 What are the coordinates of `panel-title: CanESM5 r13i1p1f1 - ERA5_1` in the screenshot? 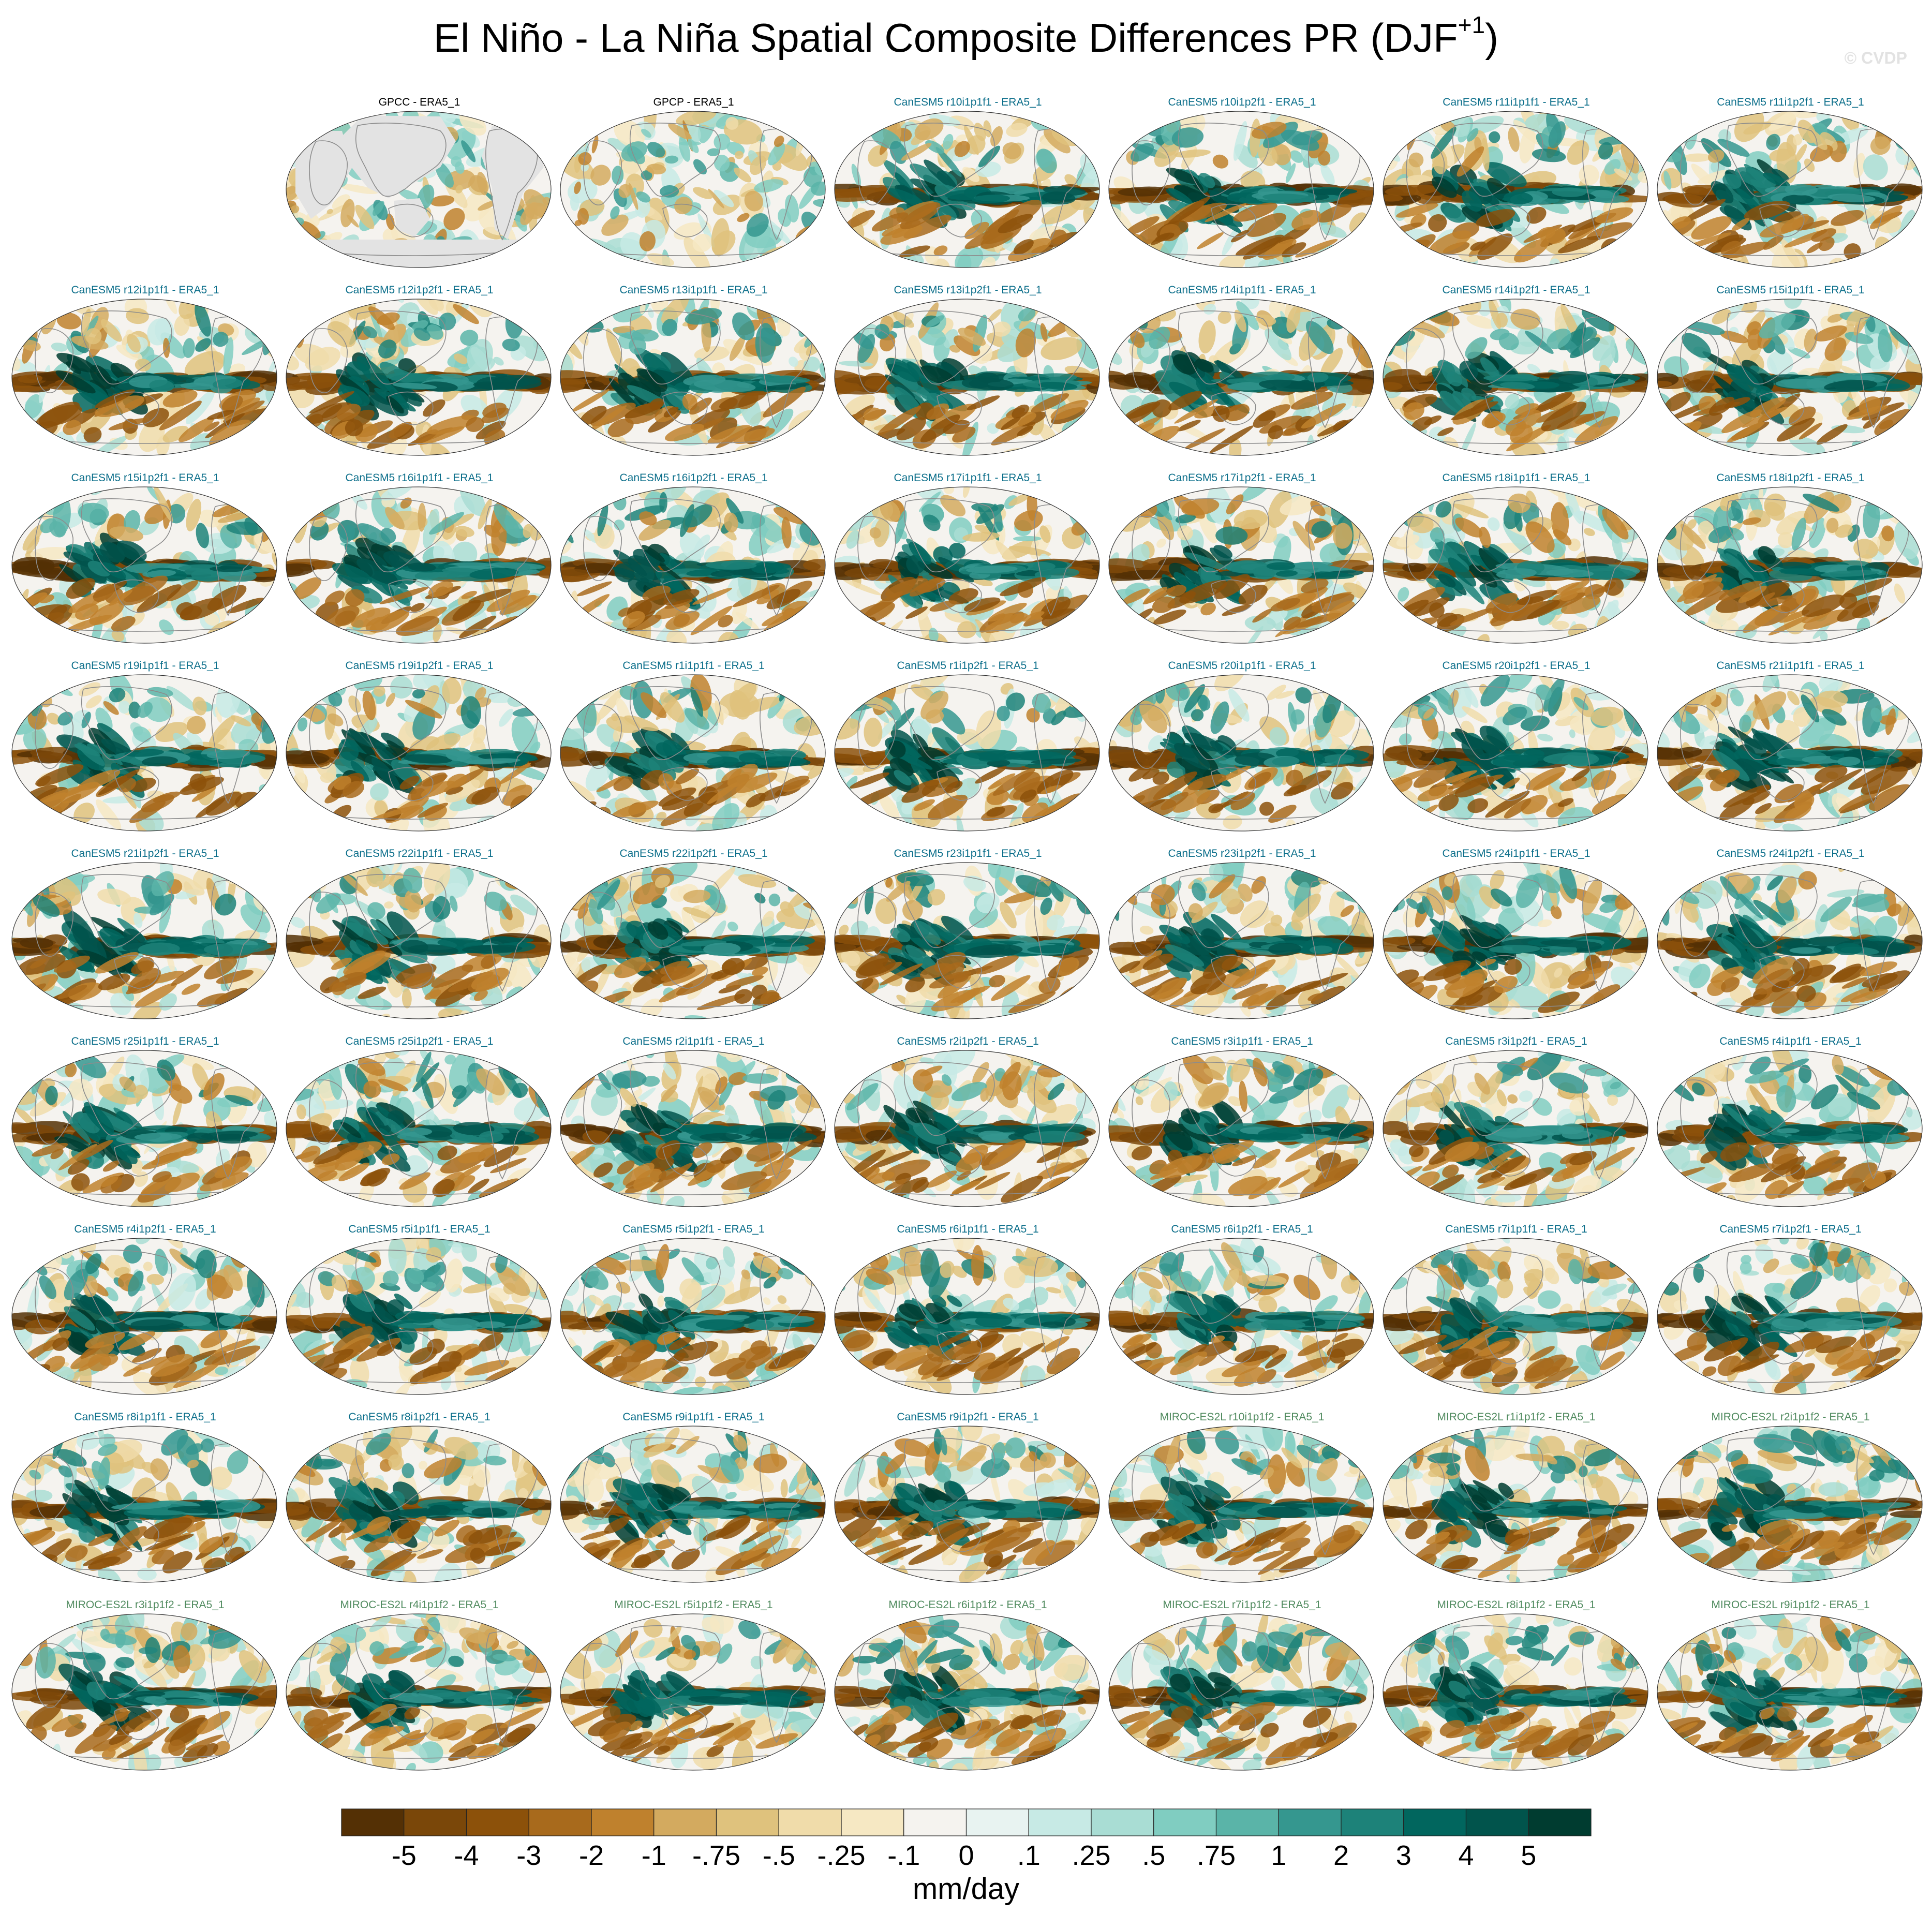 It's located at (693, 290).